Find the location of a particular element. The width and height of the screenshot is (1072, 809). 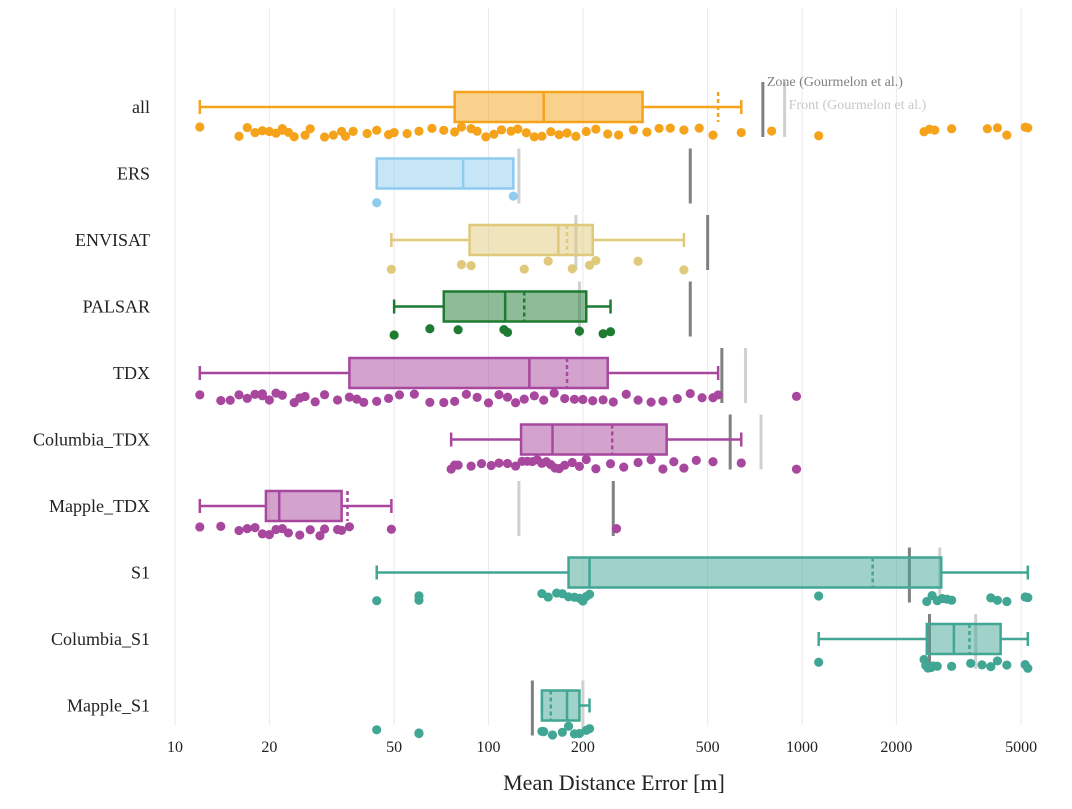

category-label: ENVISAT is located at coordinates (112, 240).